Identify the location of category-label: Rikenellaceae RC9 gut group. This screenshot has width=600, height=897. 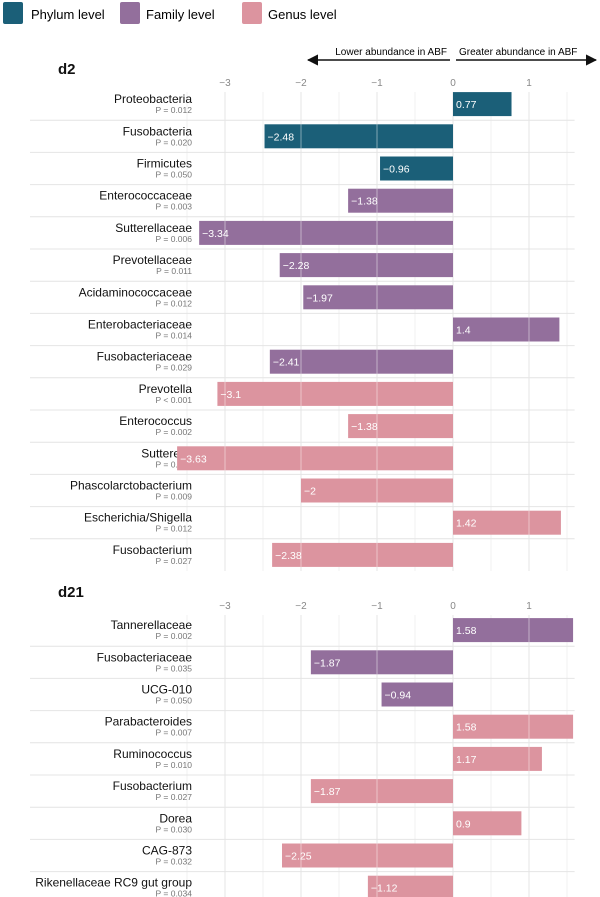
(113, 883).